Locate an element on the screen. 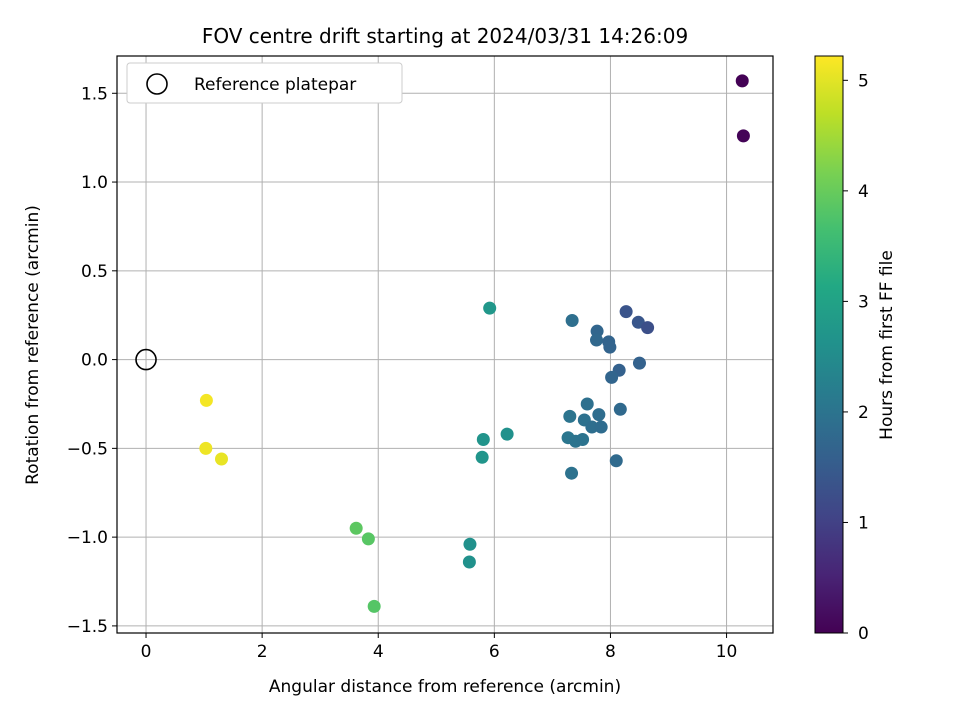  colorbar-tick-label: 1 is located at coordinates (863, 523).